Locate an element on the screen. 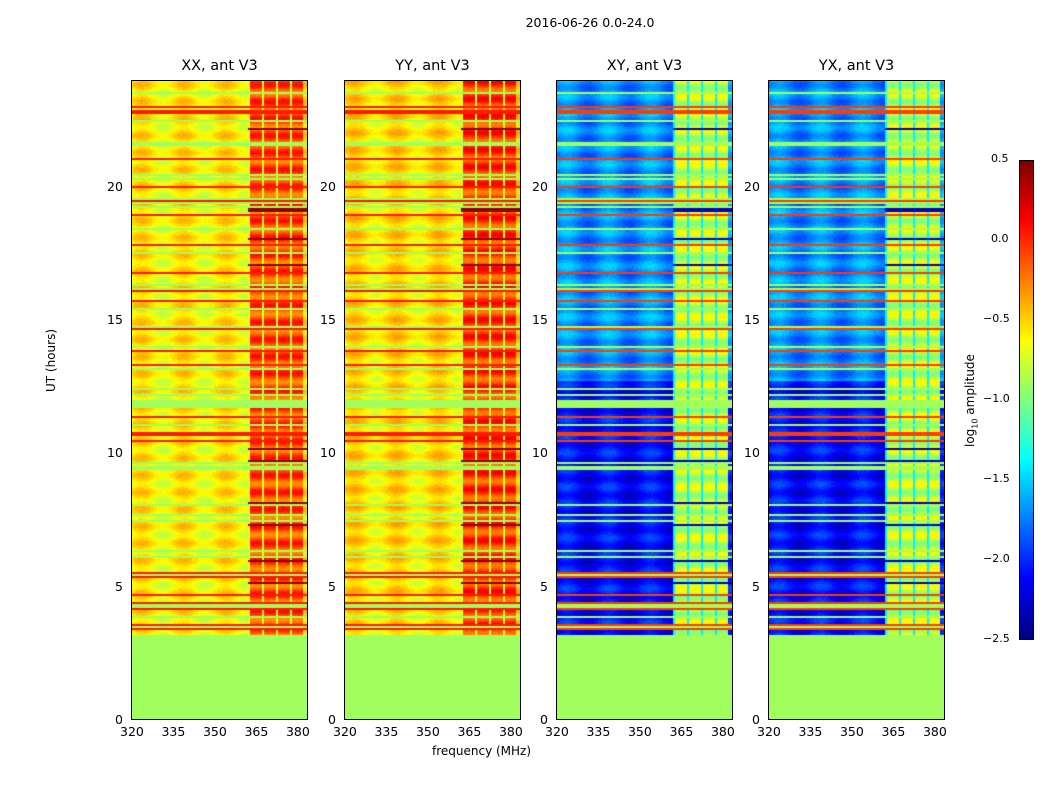 Image resolution: width=1050 pixels, height=800 pixels. panel-4: YX, ant V3 is located at coordinates (856, 389).